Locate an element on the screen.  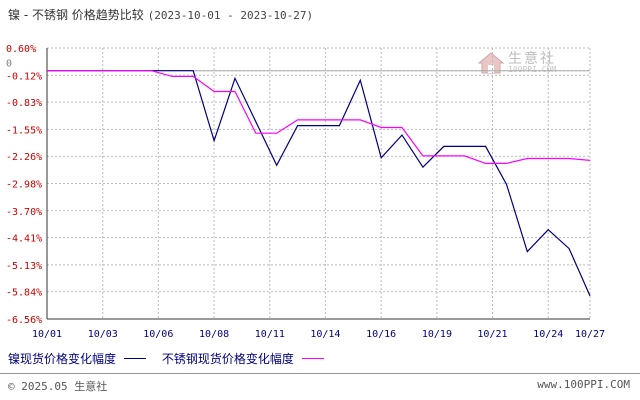
legend-item-stainless: 不锈钢现货价格变化幅度 is located at coordinates (243, 358).